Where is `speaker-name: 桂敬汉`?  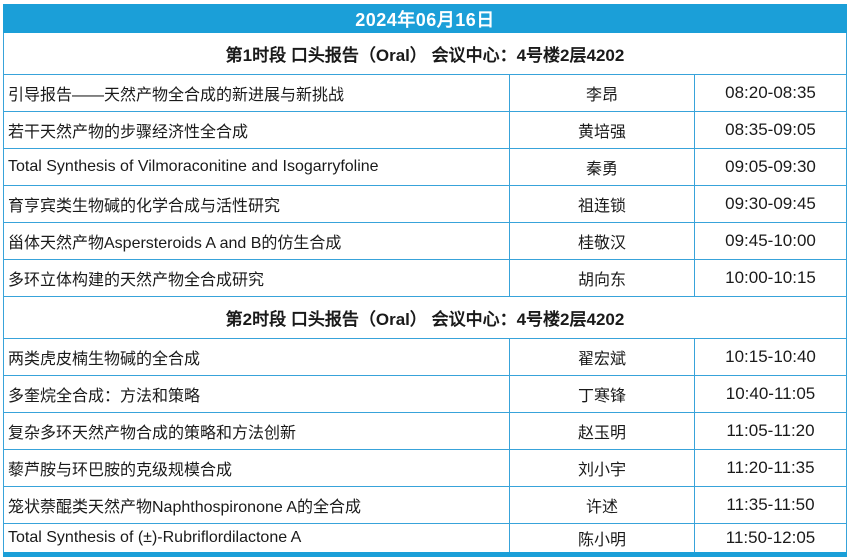
speaker-name: 桂敬汉 is located at coordinates (601, 241).